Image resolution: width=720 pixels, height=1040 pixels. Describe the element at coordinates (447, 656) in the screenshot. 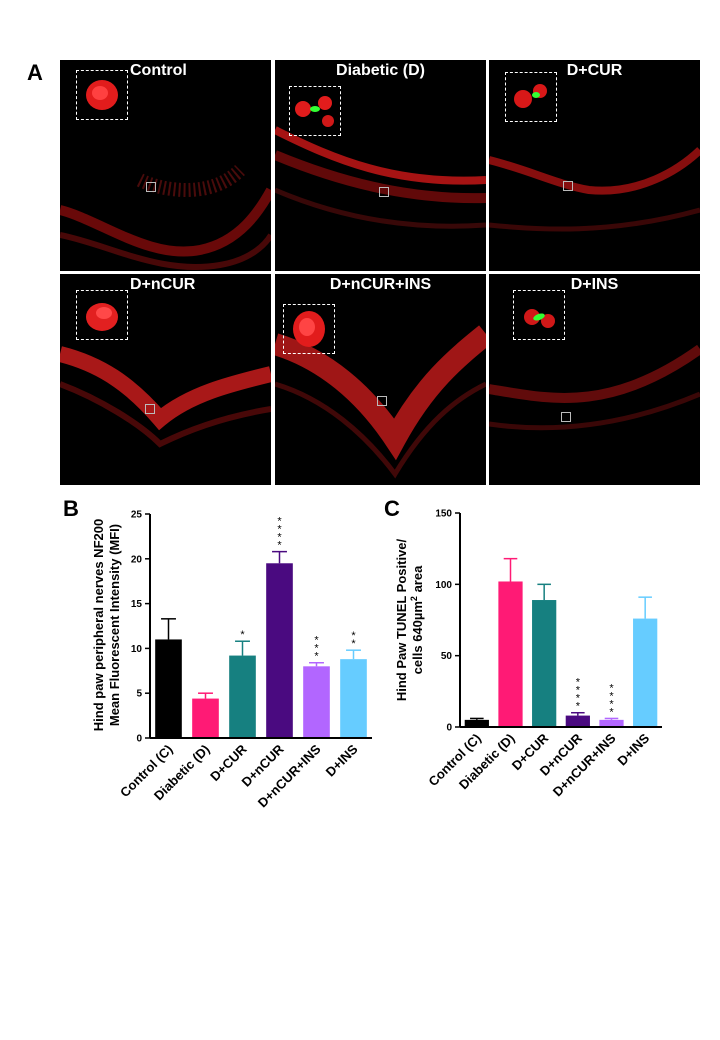

I see `y-tick-label: 50` at that location.